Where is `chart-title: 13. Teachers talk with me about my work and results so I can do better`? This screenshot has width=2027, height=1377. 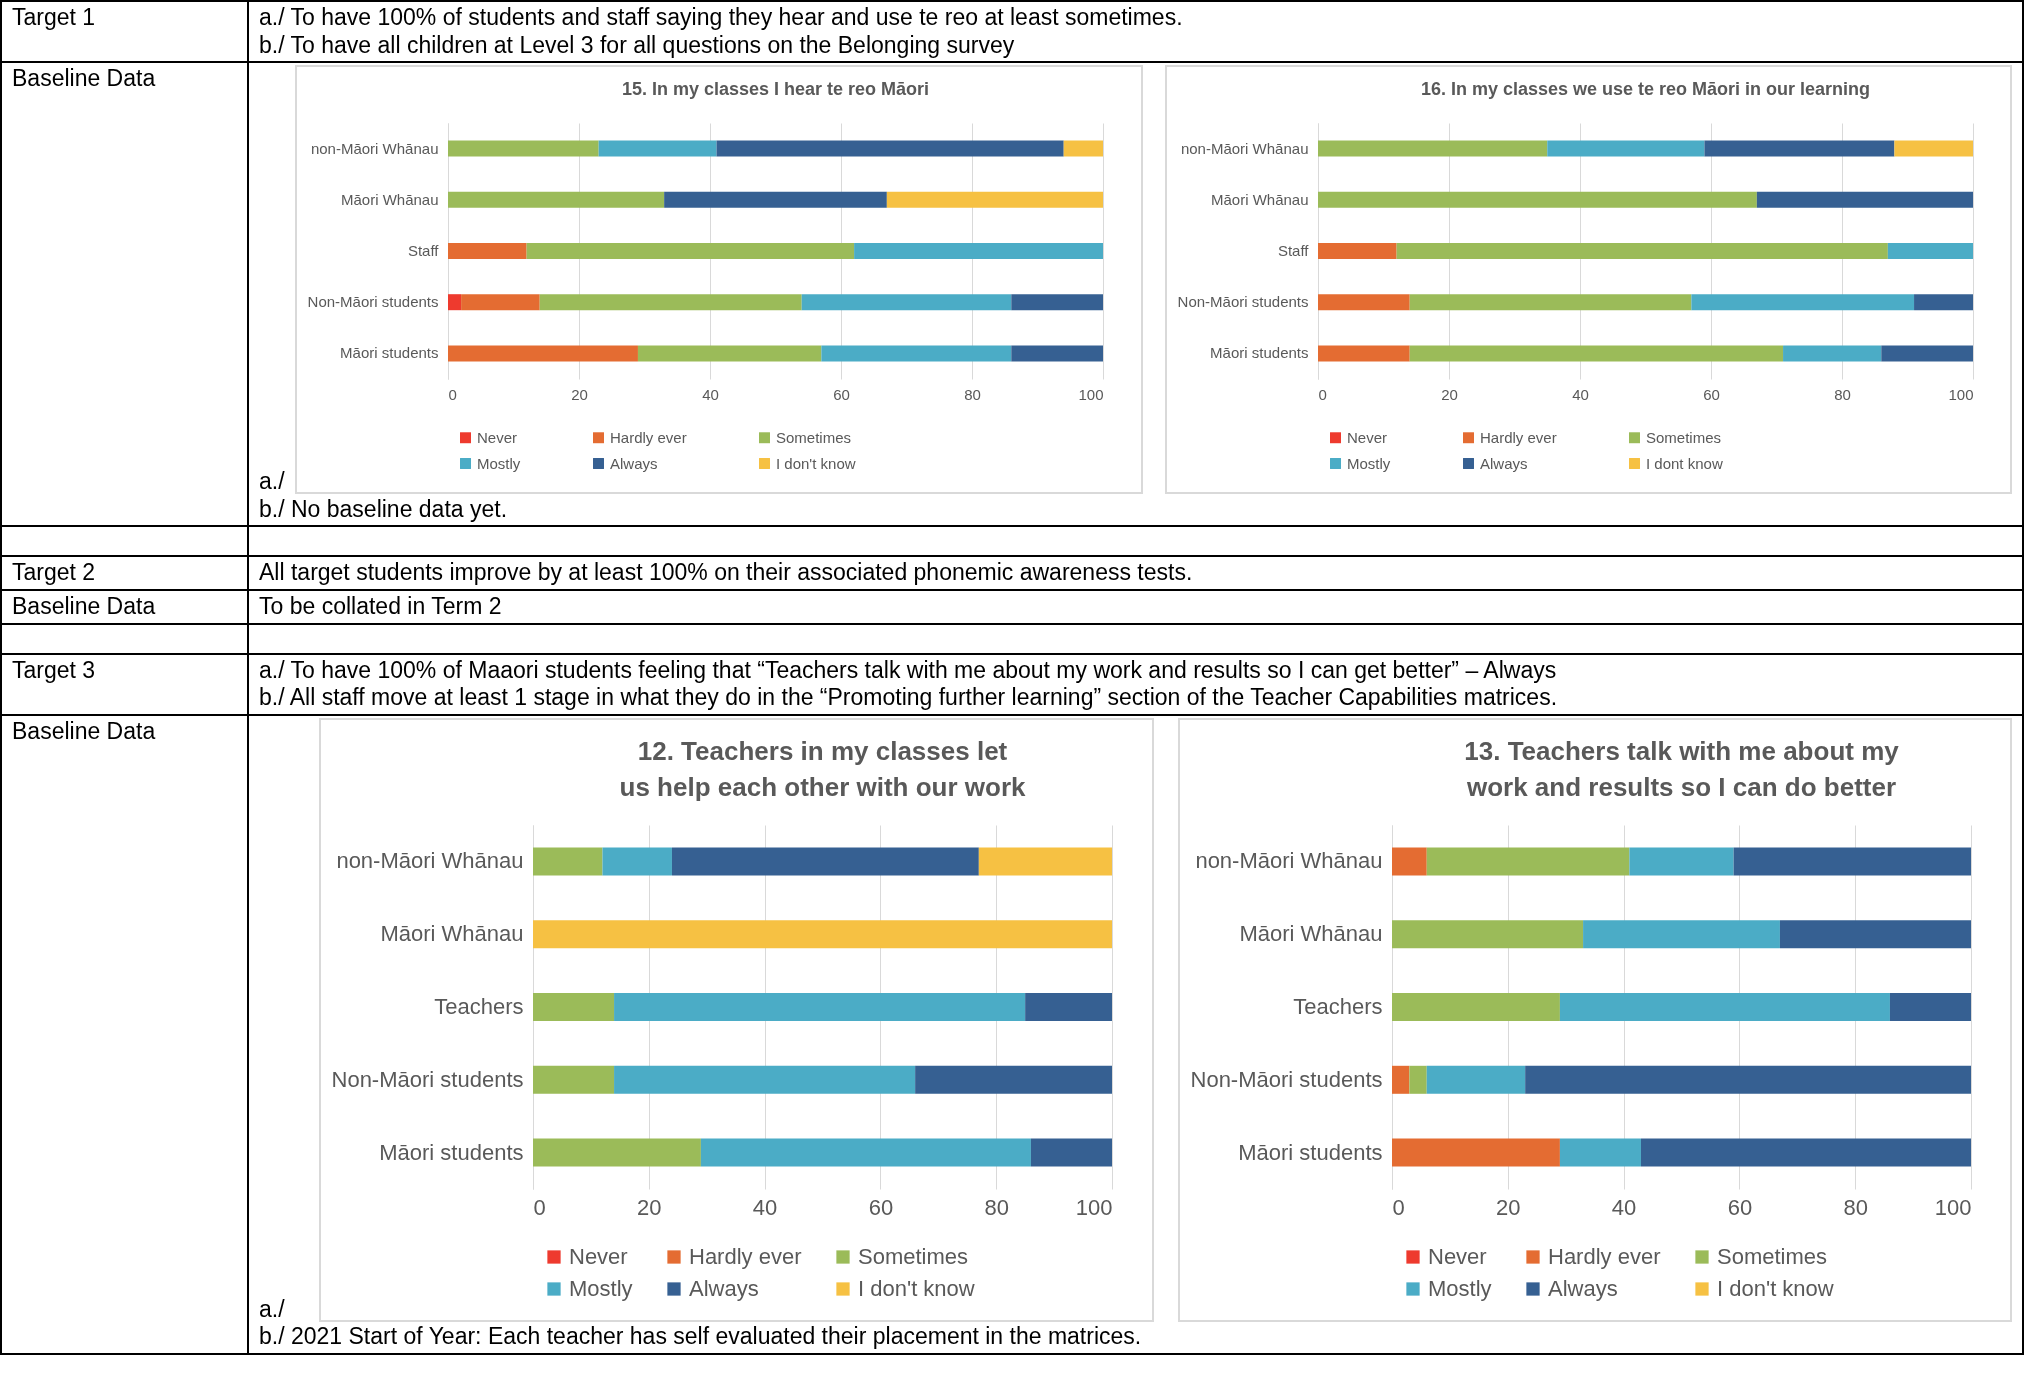 chart-title: 13. Teachers talk with me about my work and results so I can do better is located at coordinates (1681, 768).